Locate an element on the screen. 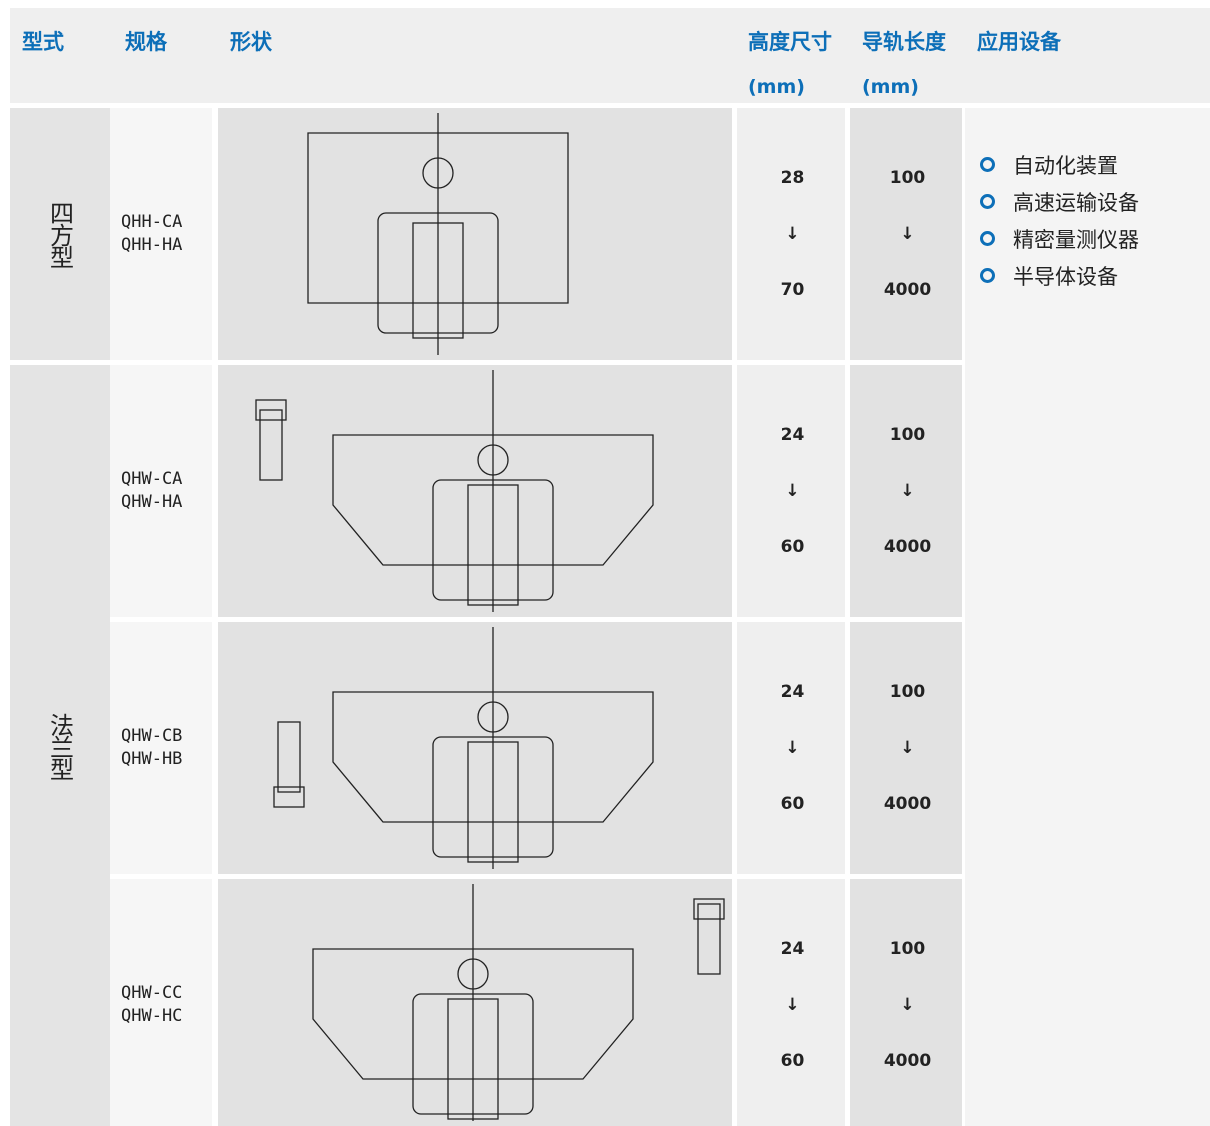 The height and width of the screenshot is (1126, 1210). model-text: QHW-CB is located at coordinates (152, 736).